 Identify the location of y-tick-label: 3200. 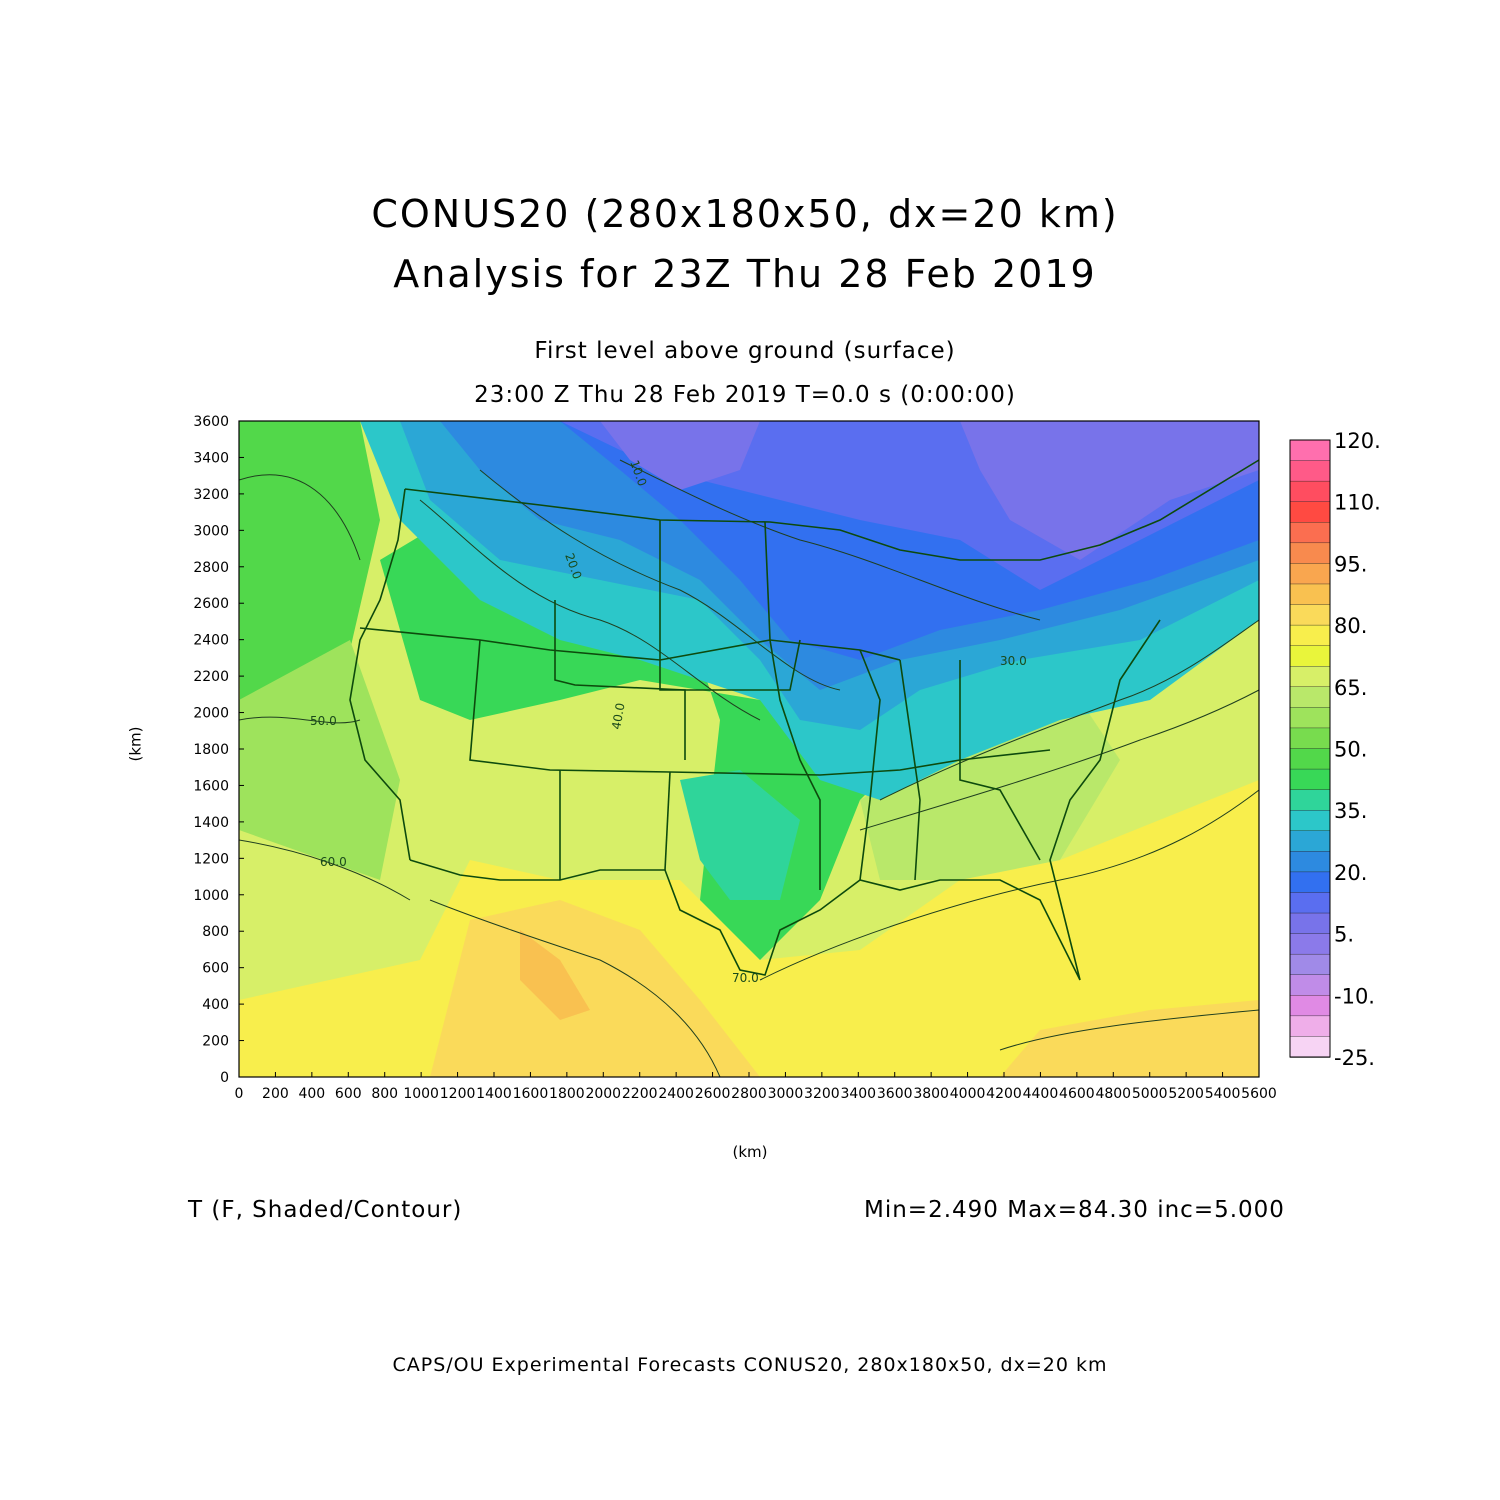
(211, 495).